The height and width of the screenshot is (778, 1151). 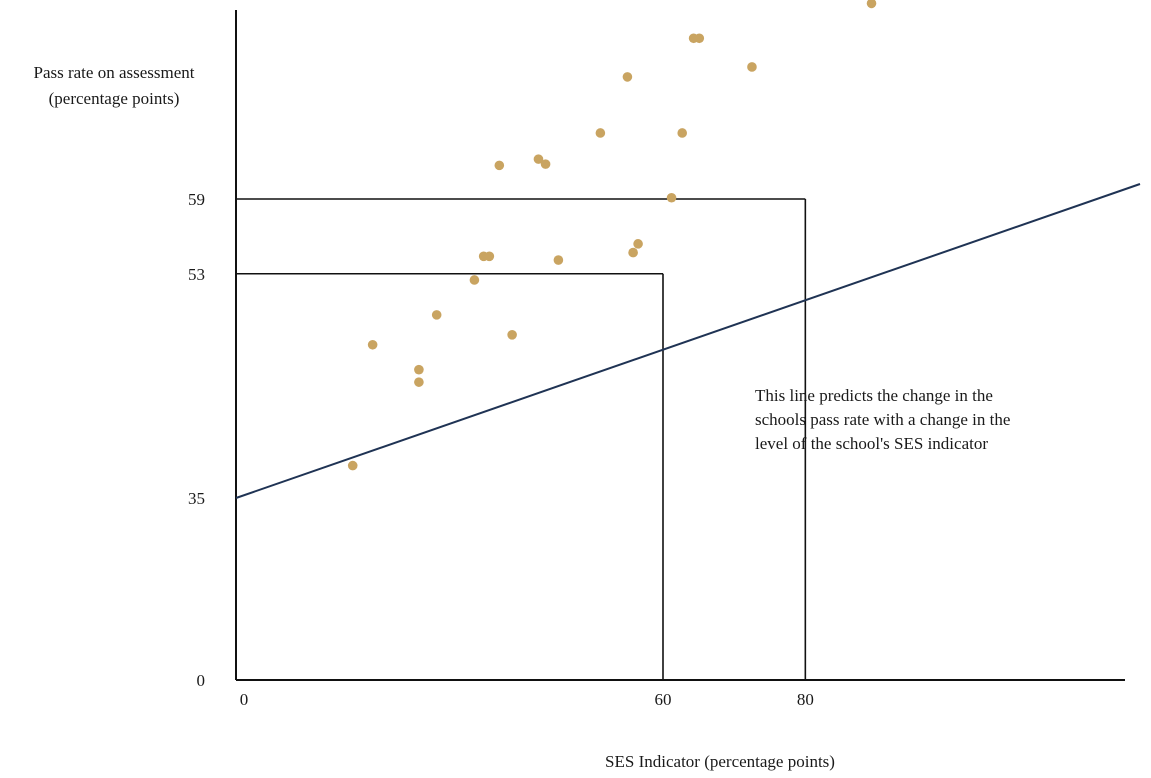 I want to click on y-axis-title-line-2: (percentage points), so click(x=114, y=98).